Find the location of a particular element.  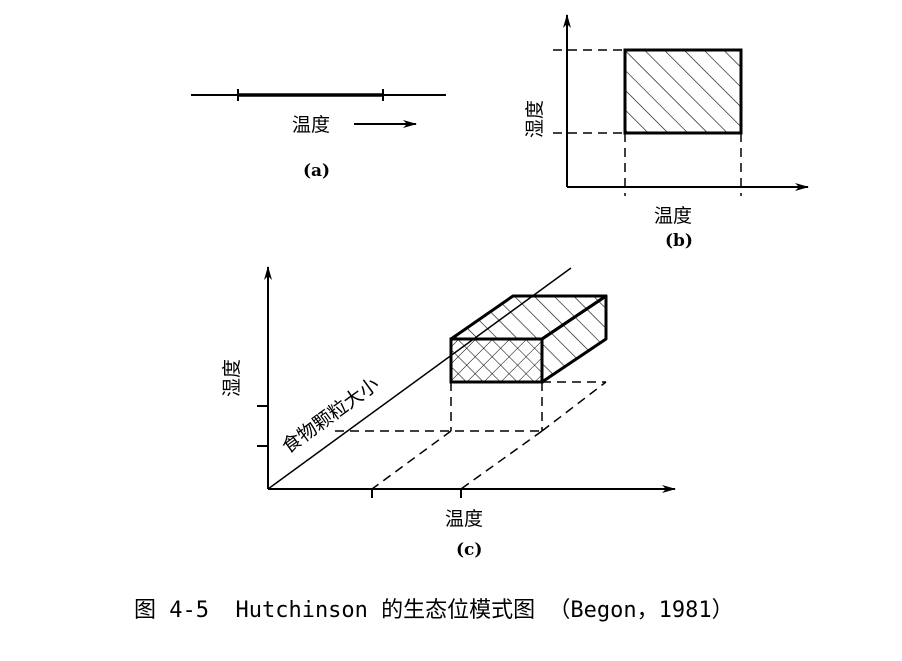

figure-caption: 图 4-5 Hutchinson 的生态位模式图 （Begon，1981） is located at coordinates (434, 610).